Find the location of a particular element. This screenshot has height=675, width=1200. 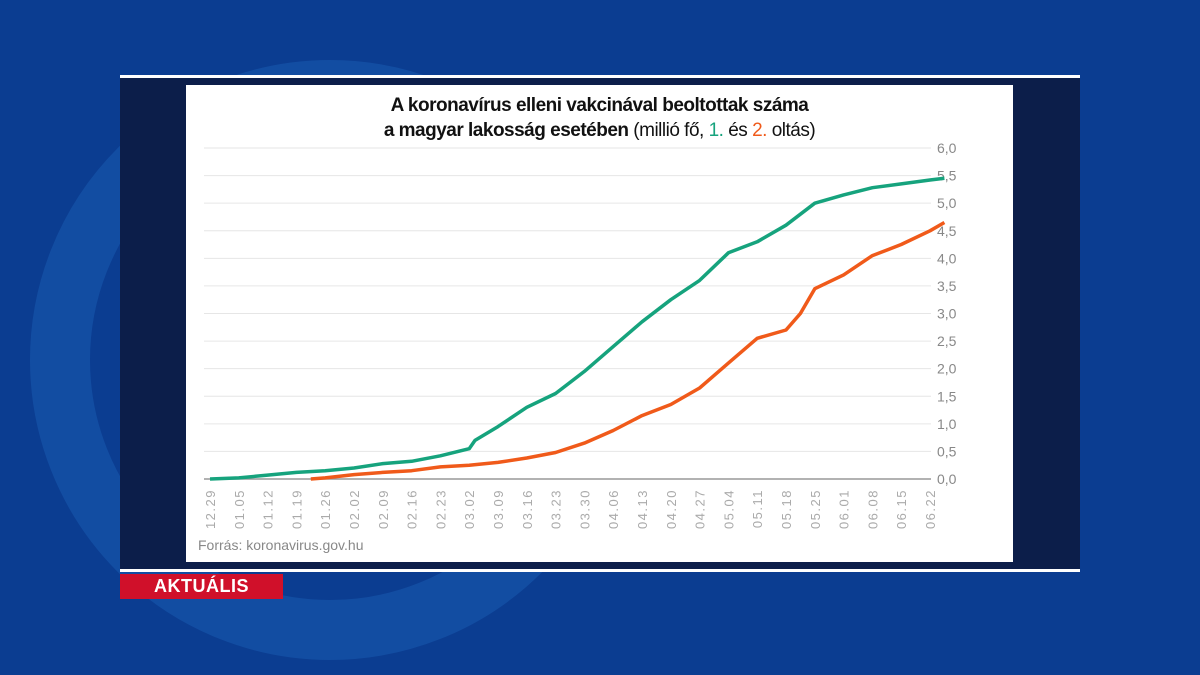

aktualis-banner: AKTUÁLIS is located at coordinates (201, 586).